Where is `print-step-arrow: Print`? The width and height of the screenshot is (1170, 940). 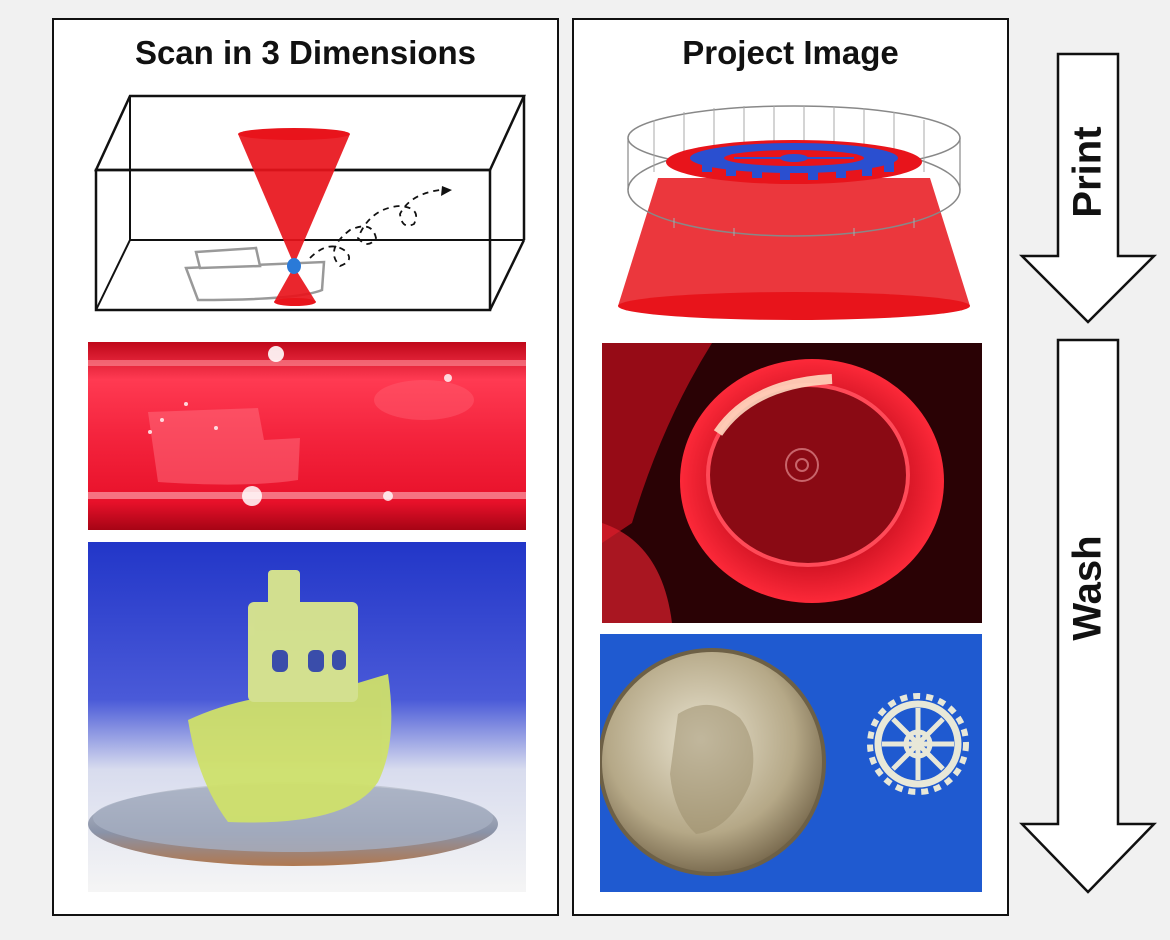
print-step-arrow: Print is located at coordinates (1088, 188).